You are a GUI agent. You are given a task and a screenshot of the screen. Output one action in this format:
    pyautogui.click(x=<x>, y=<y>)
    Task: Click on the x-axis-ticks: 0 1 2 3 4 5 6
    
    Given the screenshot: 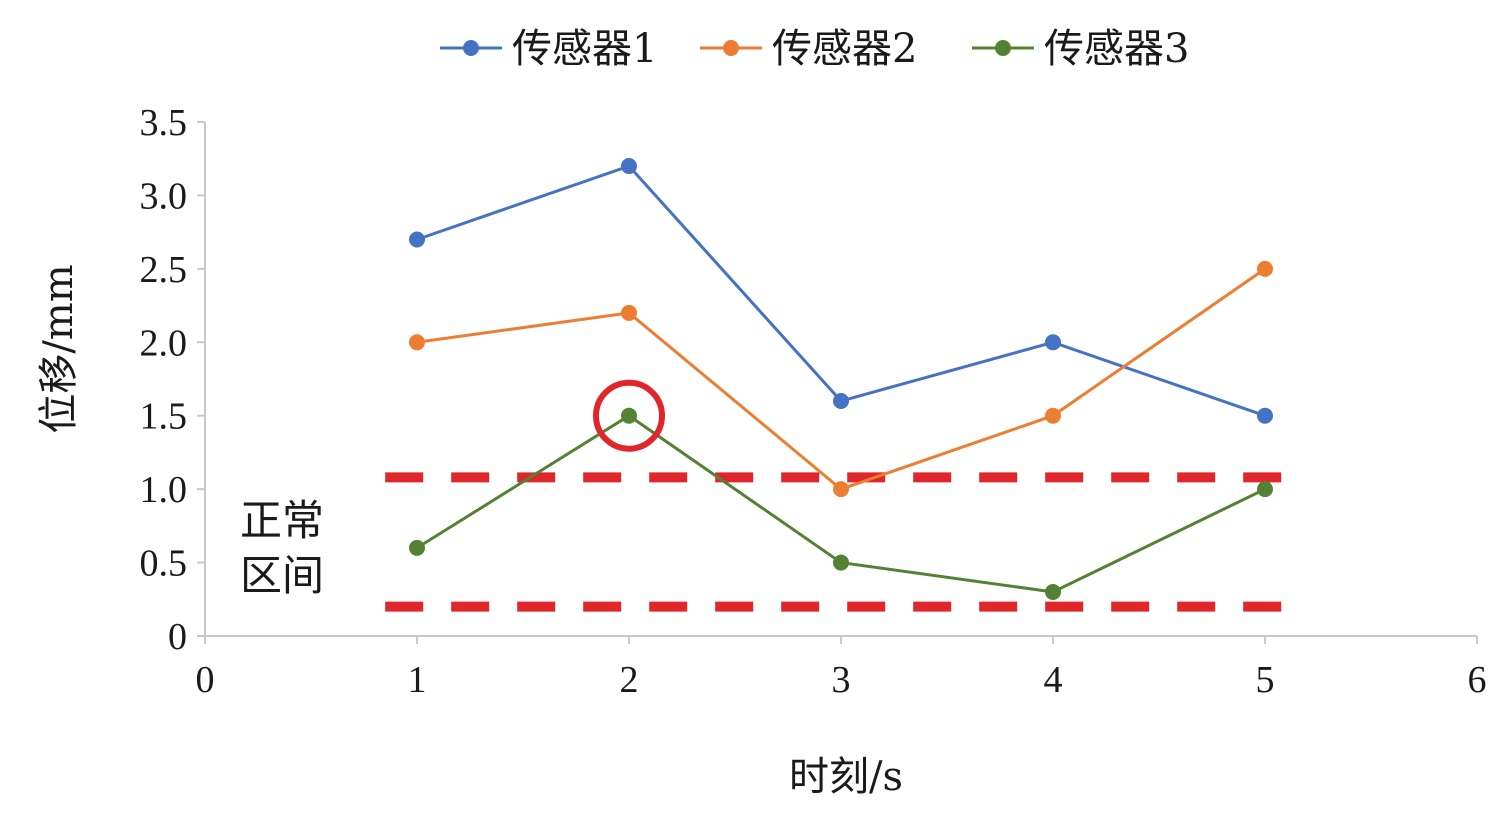 What is the action you would take?
    pyautogui.click(x=841, y=668)
    